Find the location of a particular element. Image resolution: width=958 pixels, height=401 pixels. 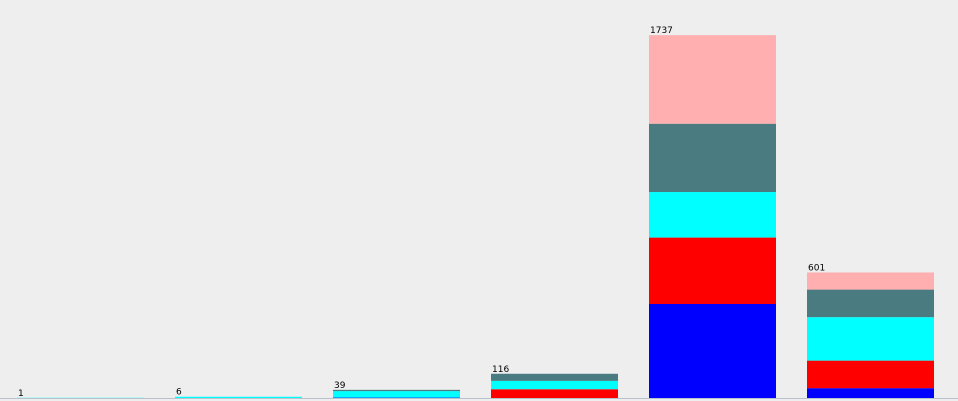

total-label-4: 116 is located at coordinates (500, 370).